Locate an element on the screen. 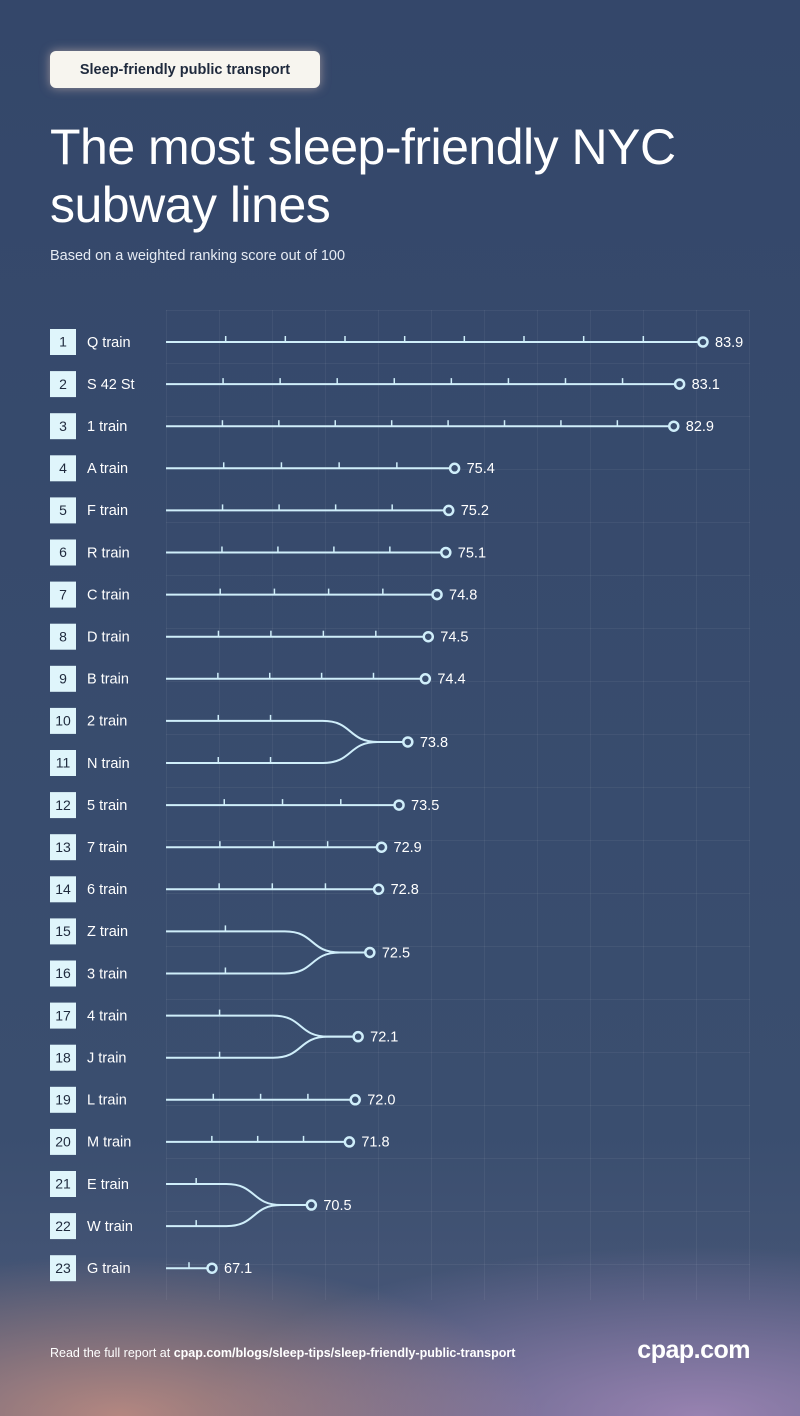 The height and width of the screenshot is (1416, 800). rank-label: 5 is located at coordinates (63, 510).